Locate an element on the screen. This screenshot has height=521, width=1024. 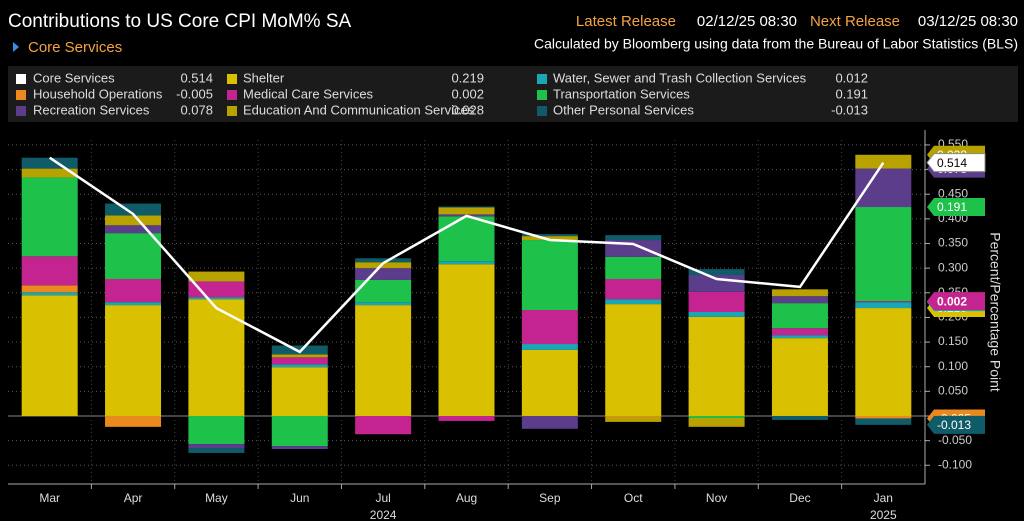
x-tick-label: Mar is located at coordinates (49, 498).